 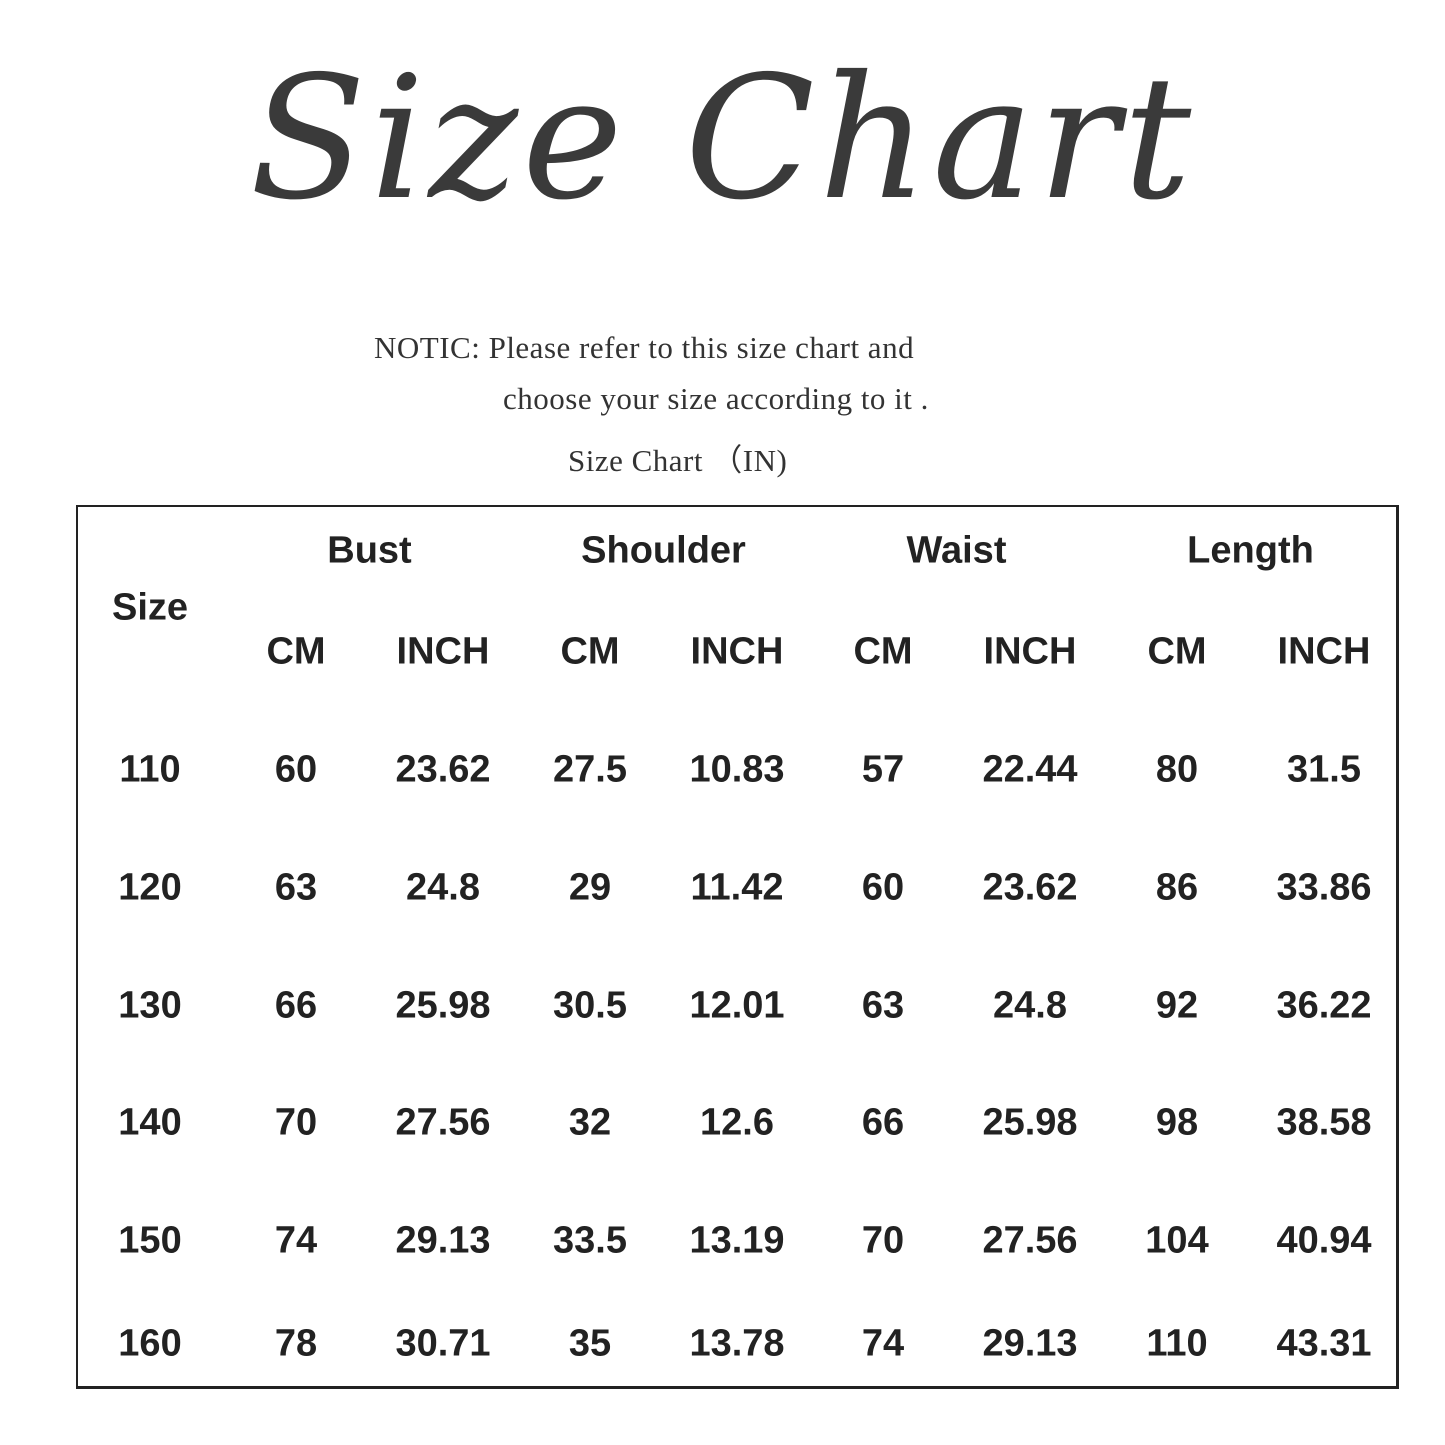 I want to click on size-header: Size, so click(x=150, y=607).